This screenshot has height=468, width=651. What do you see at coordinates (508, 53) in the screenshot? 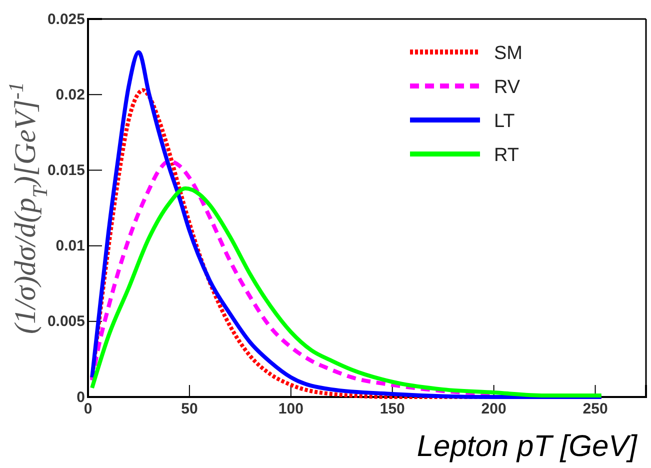
I see `legend-label: SM` at bounding box center [508, 53].